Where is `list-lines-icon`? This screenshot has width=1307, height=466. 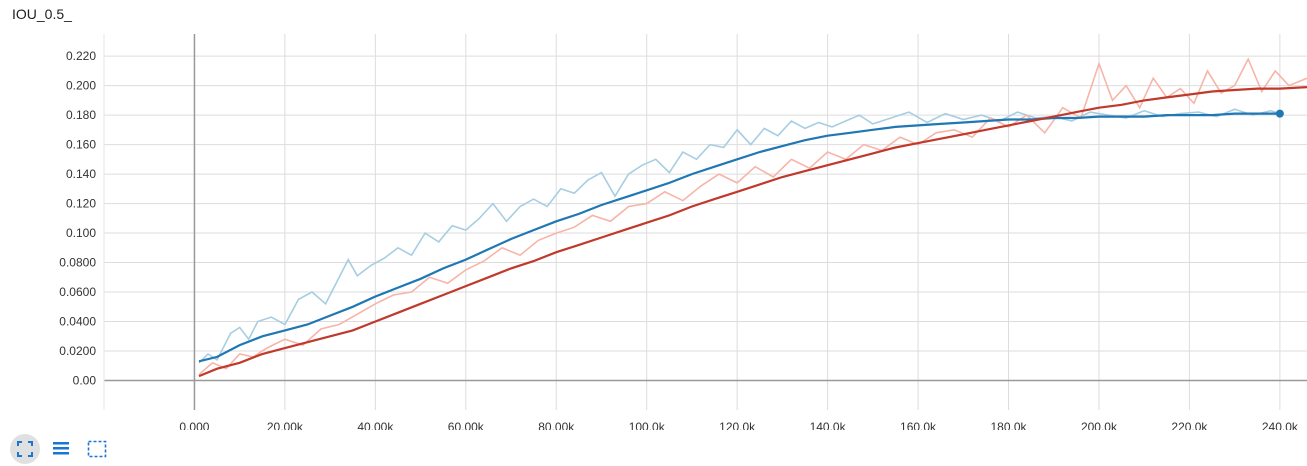 list-lines-icon is located at coordinates (61, 448).